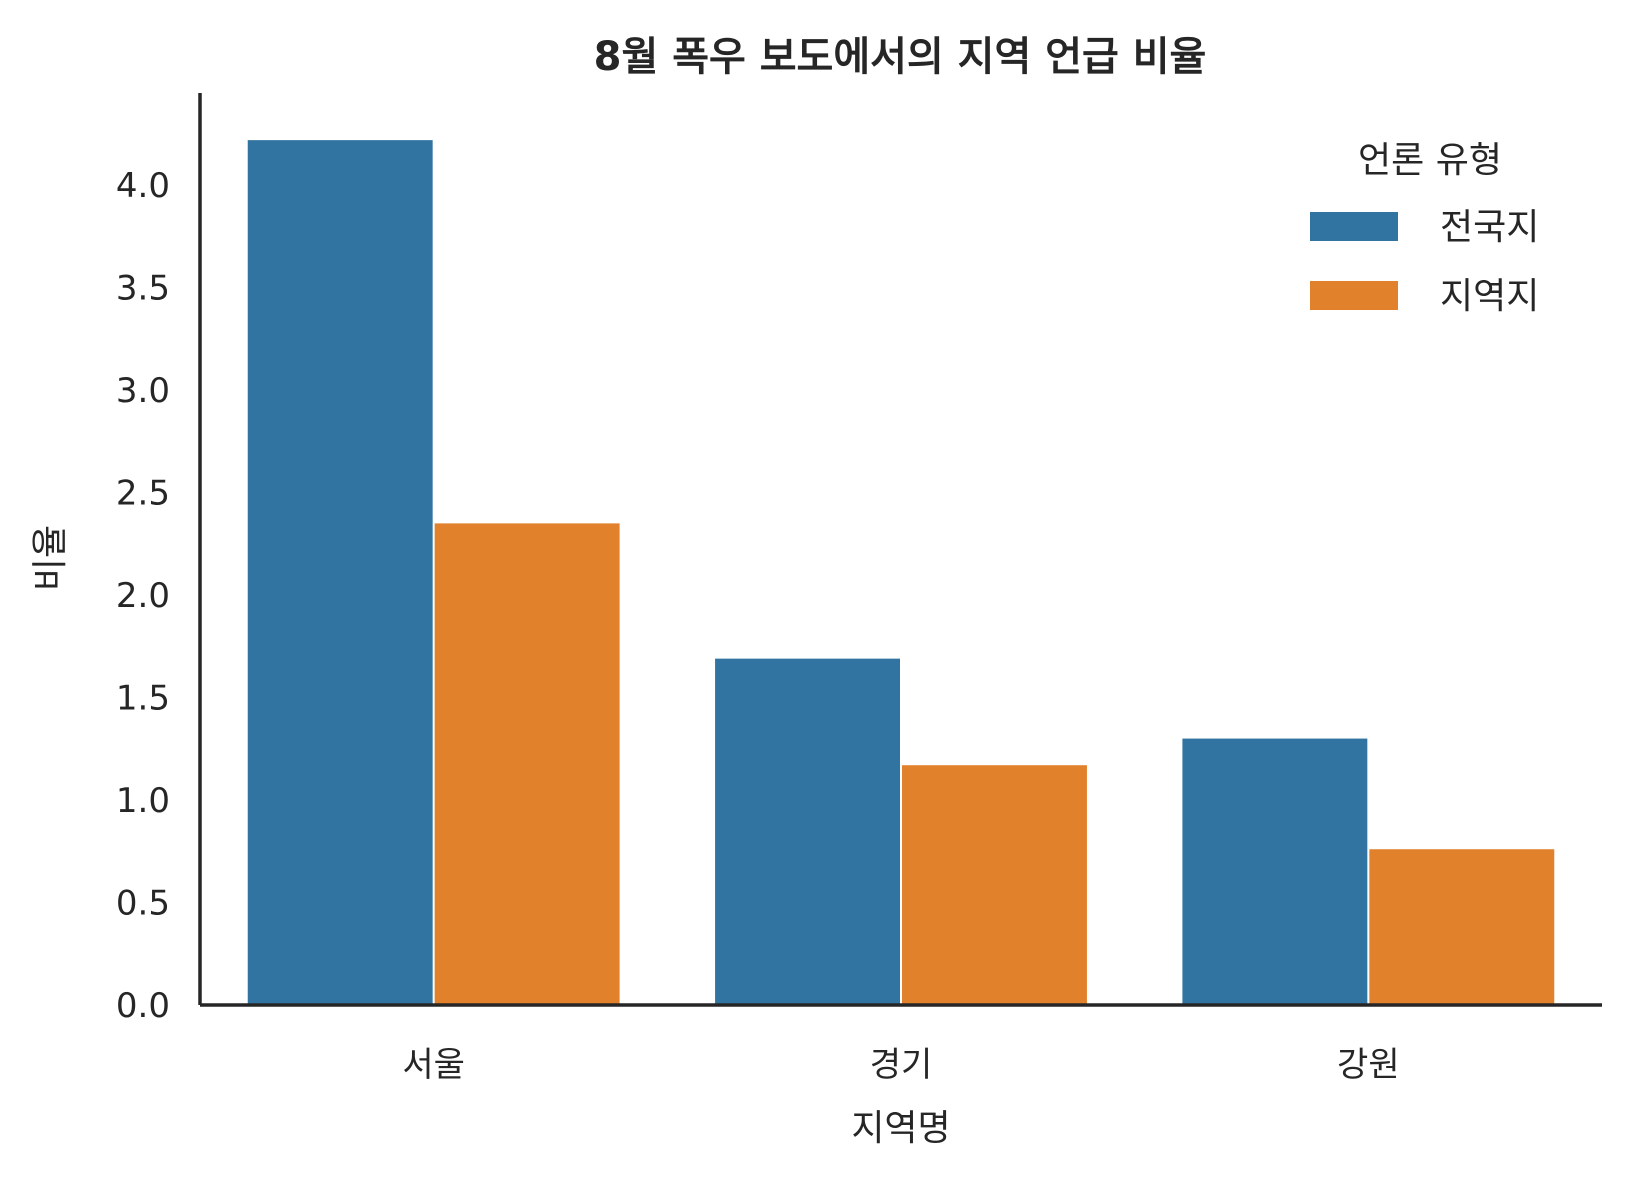 The image size is (1625, 1180). Describe the element at coordinates (143, 289) in the screenshot. I see `y-tick-label: 3.5` at that location.